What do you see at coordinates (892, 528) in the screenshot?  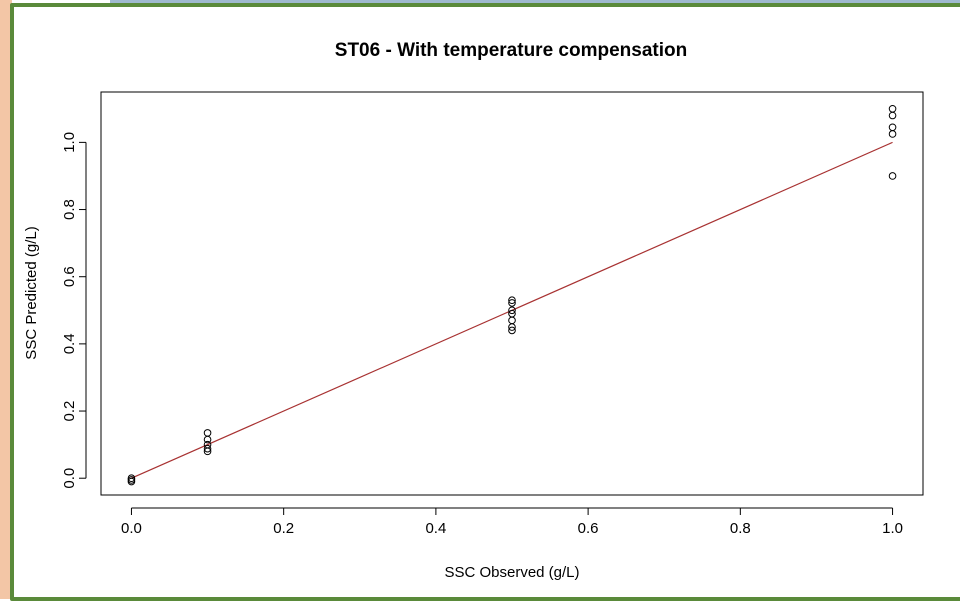 I see `x-tick-label: 1.0` at bounding box center [892, 528].